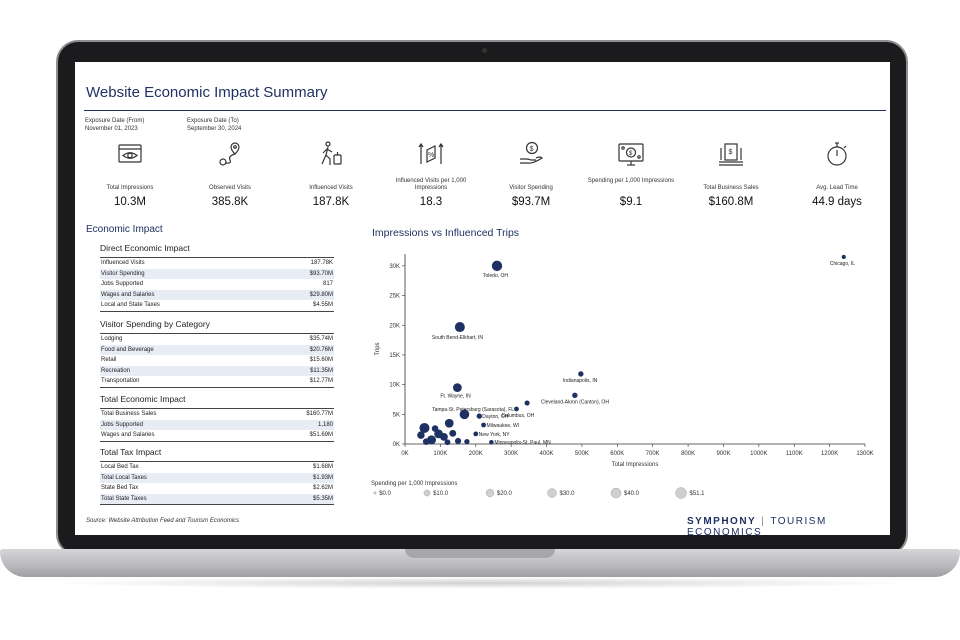 Image resolution: width=960 pixels, height=640 pixels. What do you see at coordinates (109, 360) in the screenshot?
I see `row-label: Retail` at bounding box center [109, 360].